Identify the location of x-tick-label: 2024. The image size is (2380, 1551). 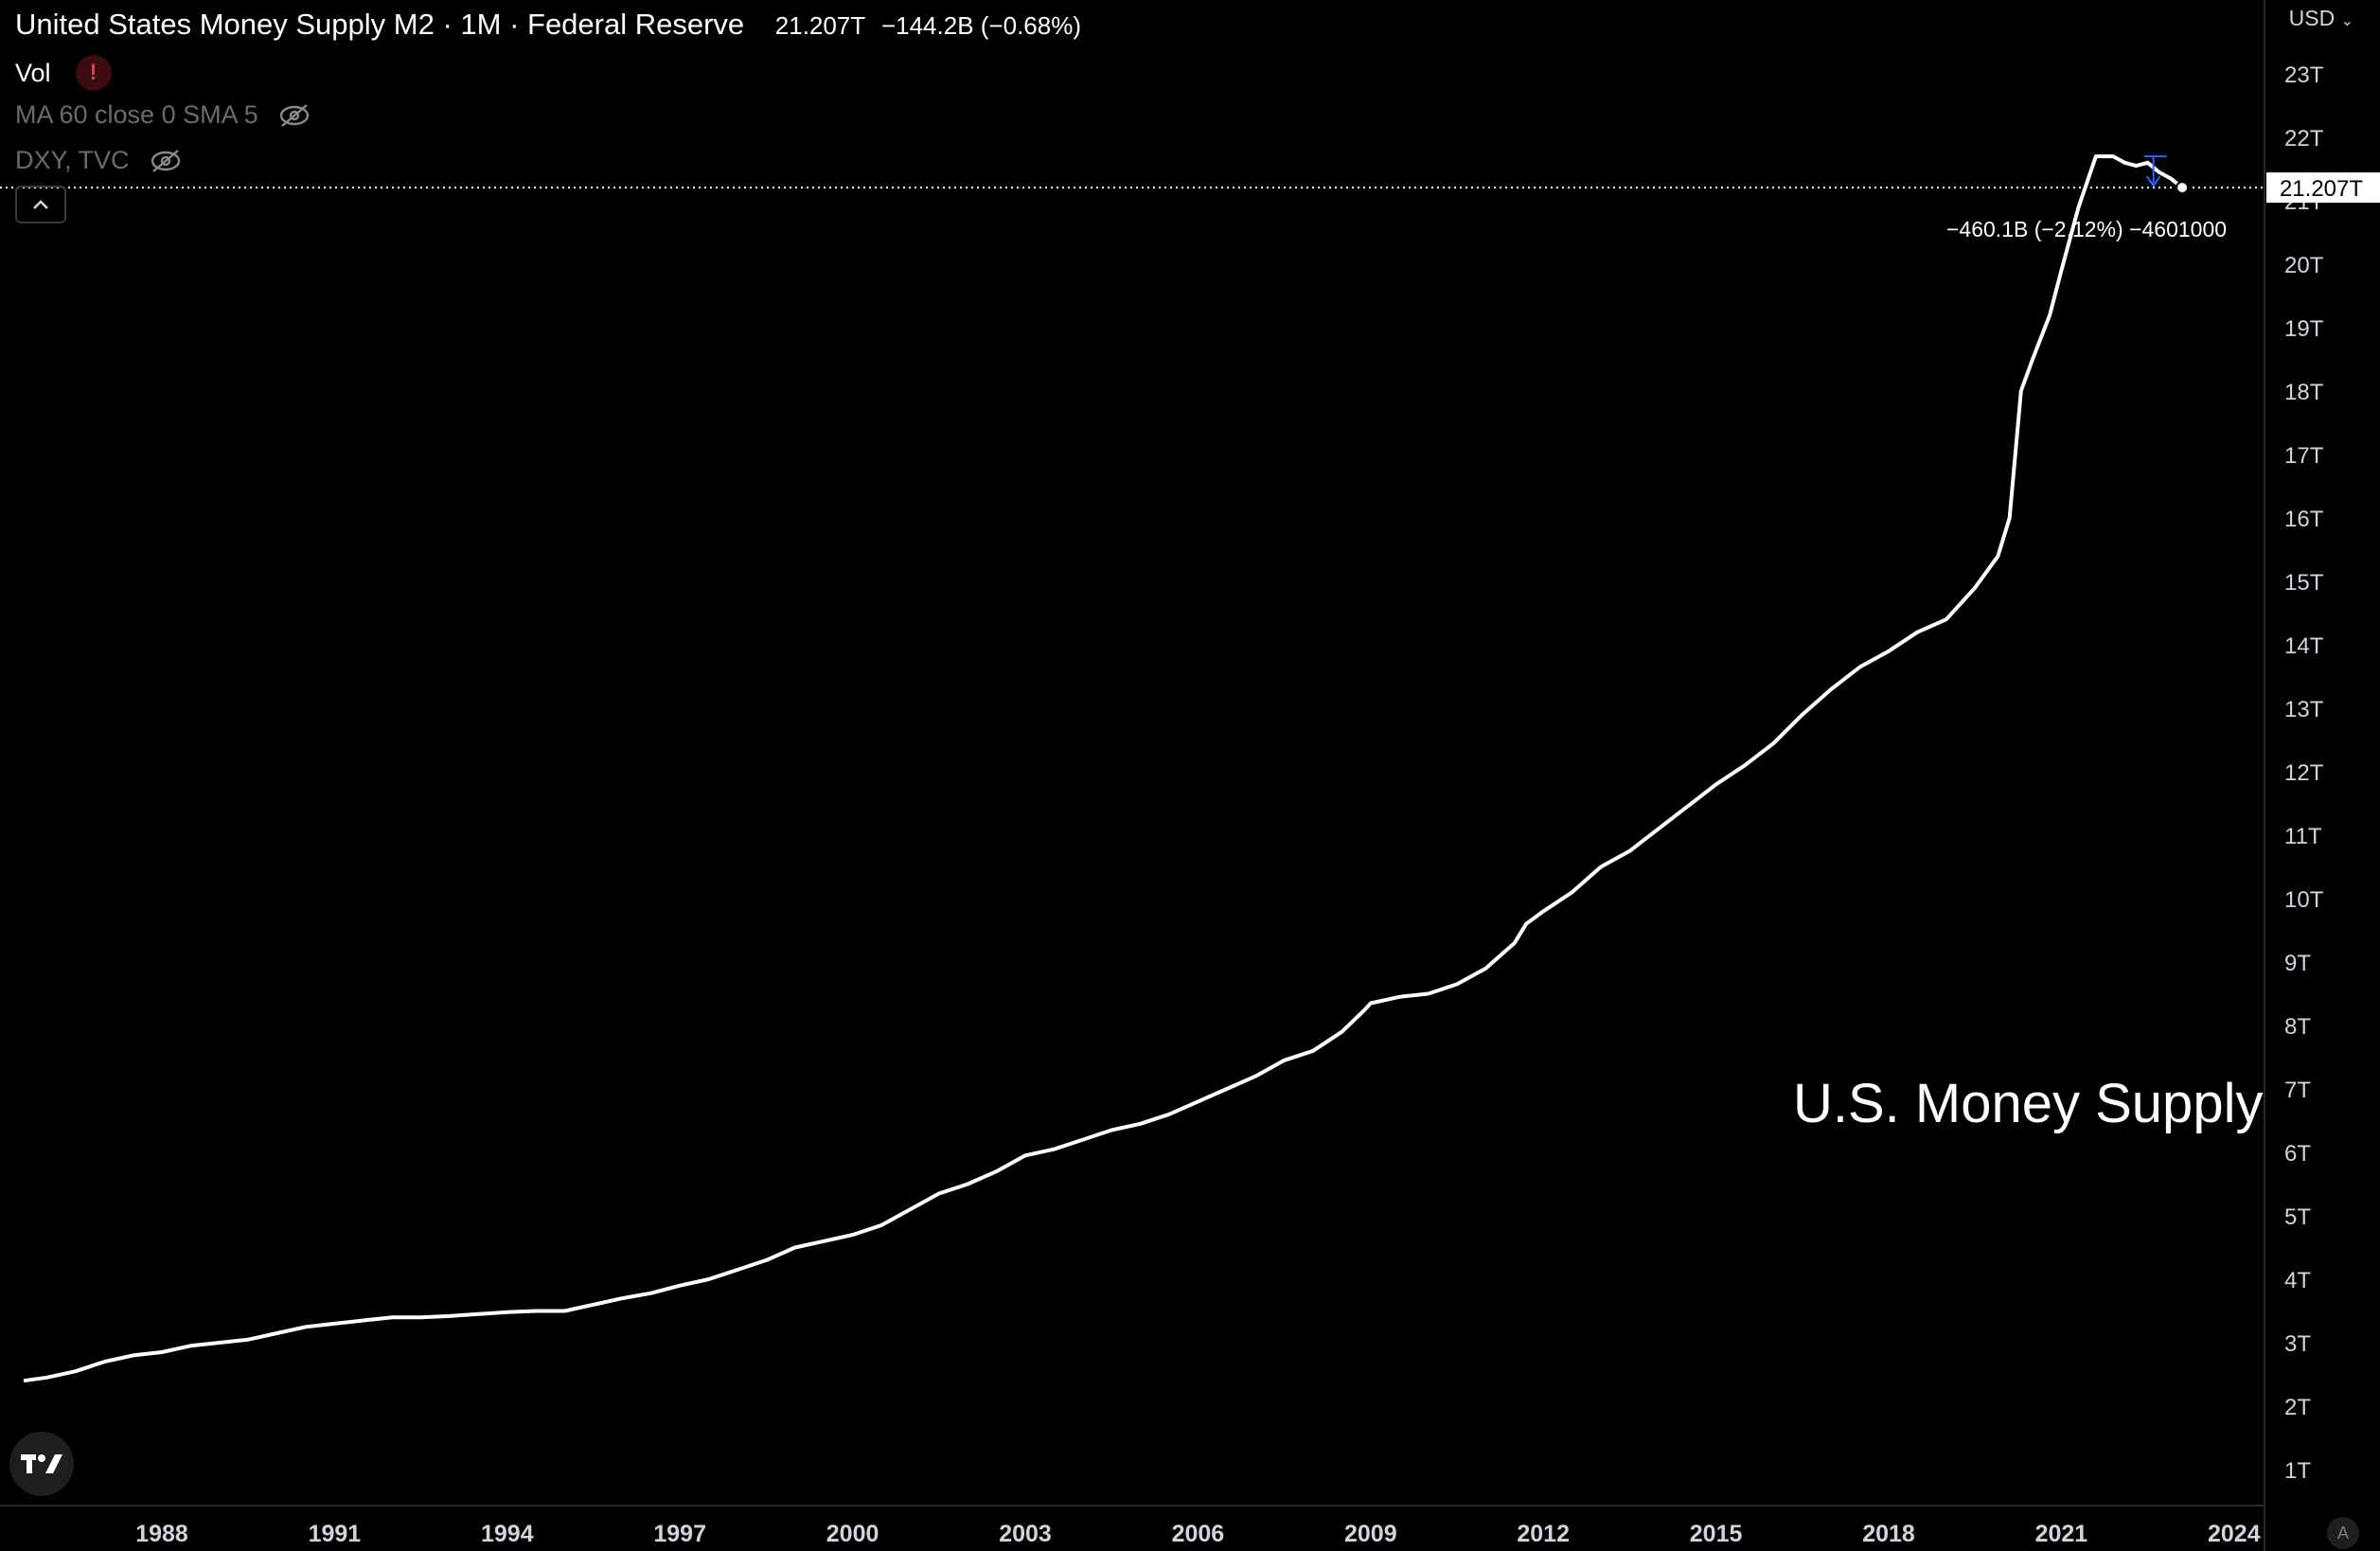
(2234, 1534).